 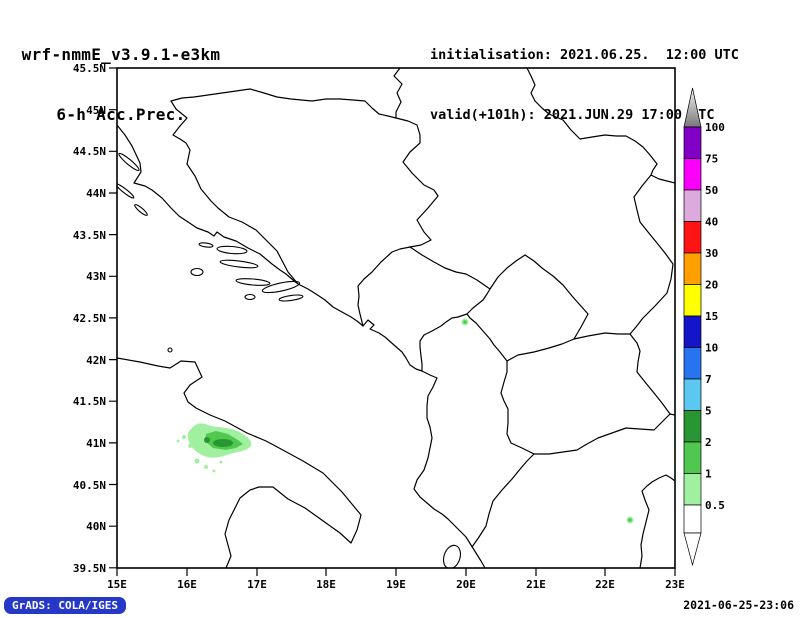 What do you see at coordinates (384, 286) in the screenshot?
I see `border-bosnia-montenegro` at bounding box center [384, 286].